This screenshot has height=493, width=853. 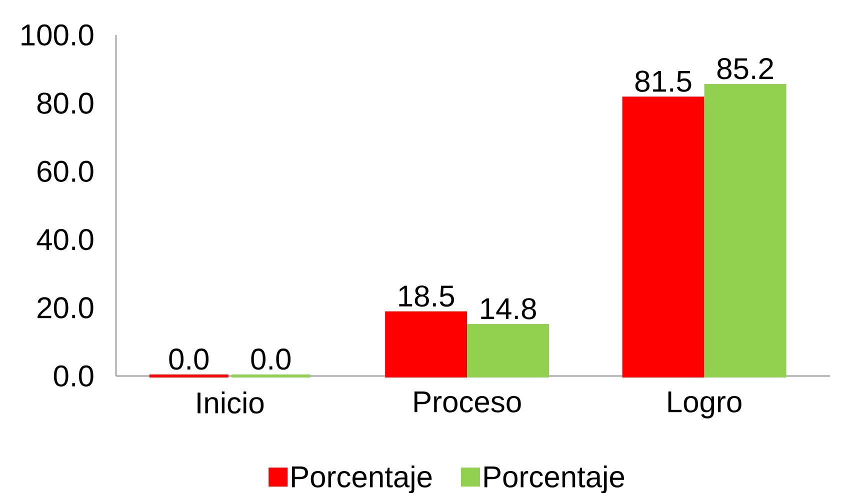 What do you see at coordinates (74, 376) in the screenshot?
I see `y-tick-label: 0.0` at bounding box center [74, 376].